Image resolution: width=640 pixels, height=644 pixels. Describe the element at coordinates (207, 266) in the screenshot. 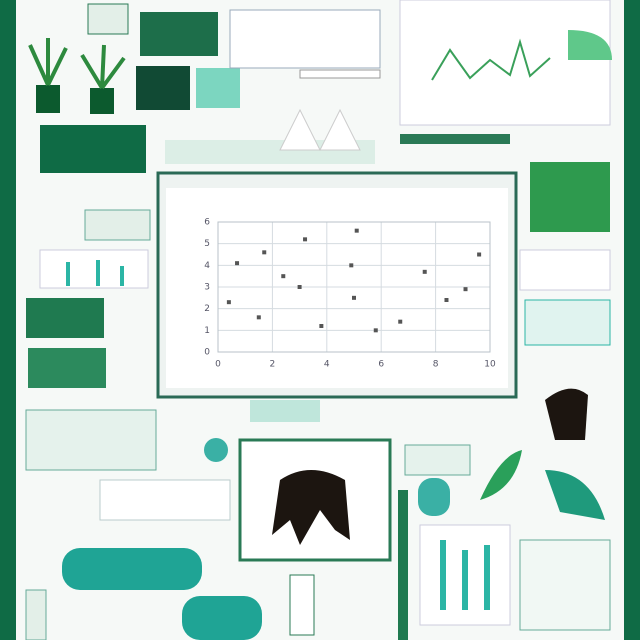

I see `y-tick-label: 4` at that location.